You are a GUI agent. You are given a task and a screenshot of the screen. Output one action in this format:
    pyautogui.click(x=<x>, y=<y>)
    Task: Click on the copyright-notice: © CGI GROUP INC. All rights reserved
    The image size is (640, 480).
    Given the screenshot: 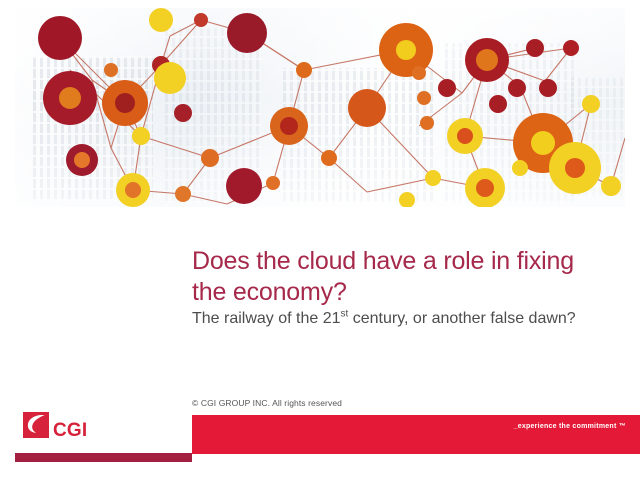 What is the action you would take?
    pyautogui.click(x=267, y=403)
    